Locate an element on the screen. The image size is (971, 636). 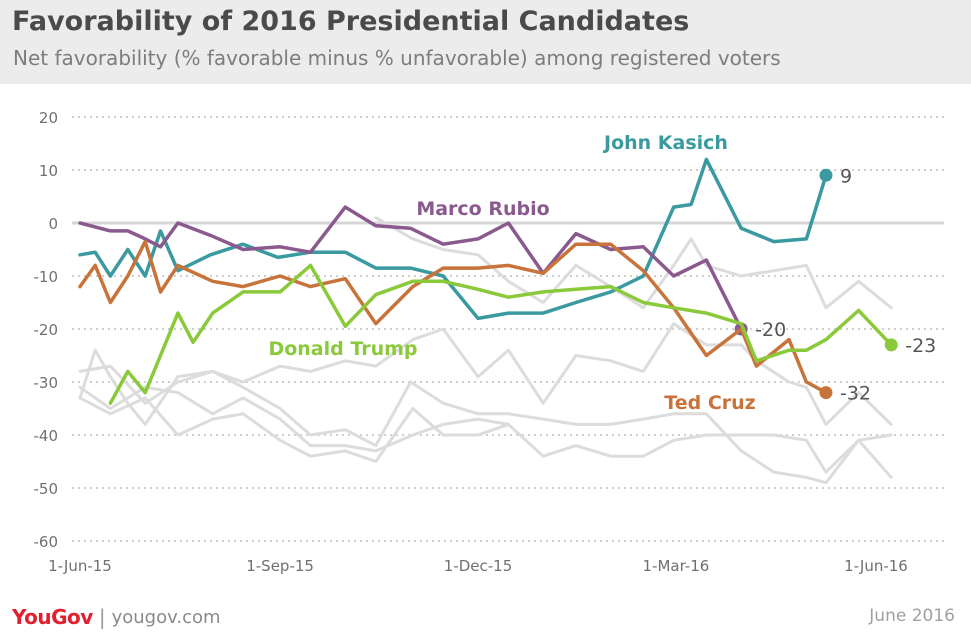
footer-brand: YouGov | yougov.com is located at coordinates (116, 617).